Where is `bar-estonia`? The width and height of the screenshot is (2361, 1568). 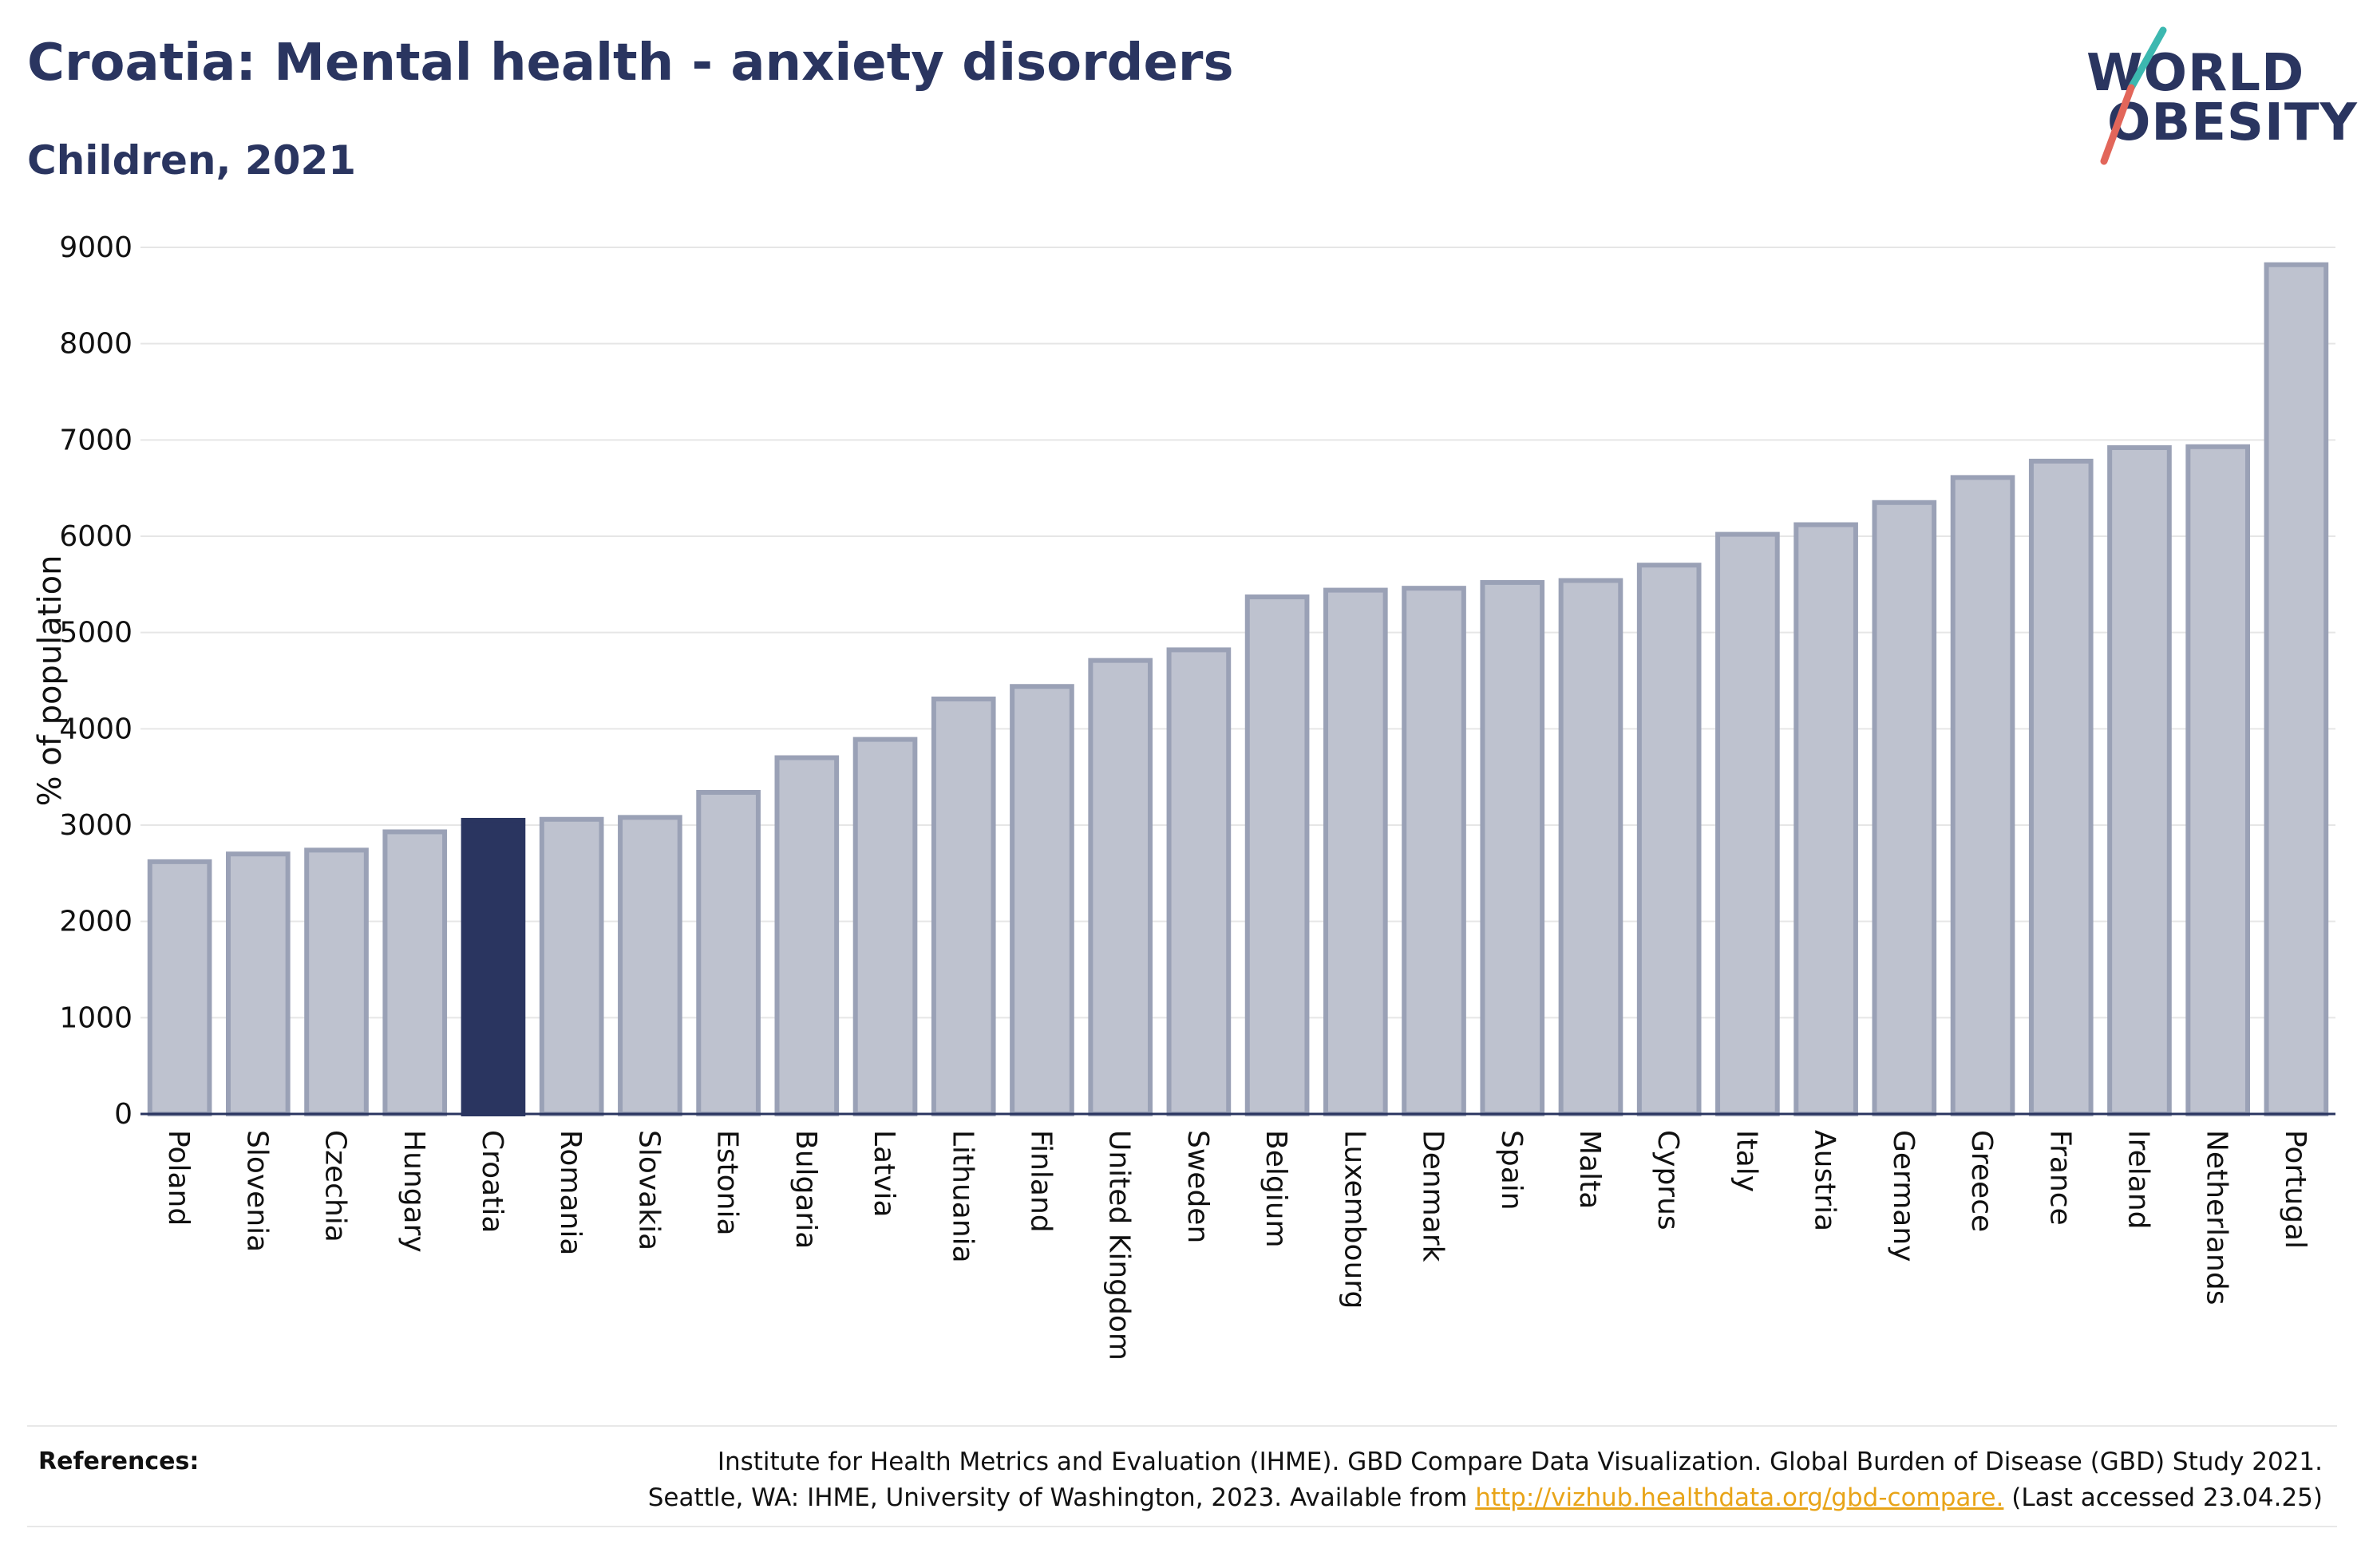
bar-estonia is located at coordinates (728, 952).